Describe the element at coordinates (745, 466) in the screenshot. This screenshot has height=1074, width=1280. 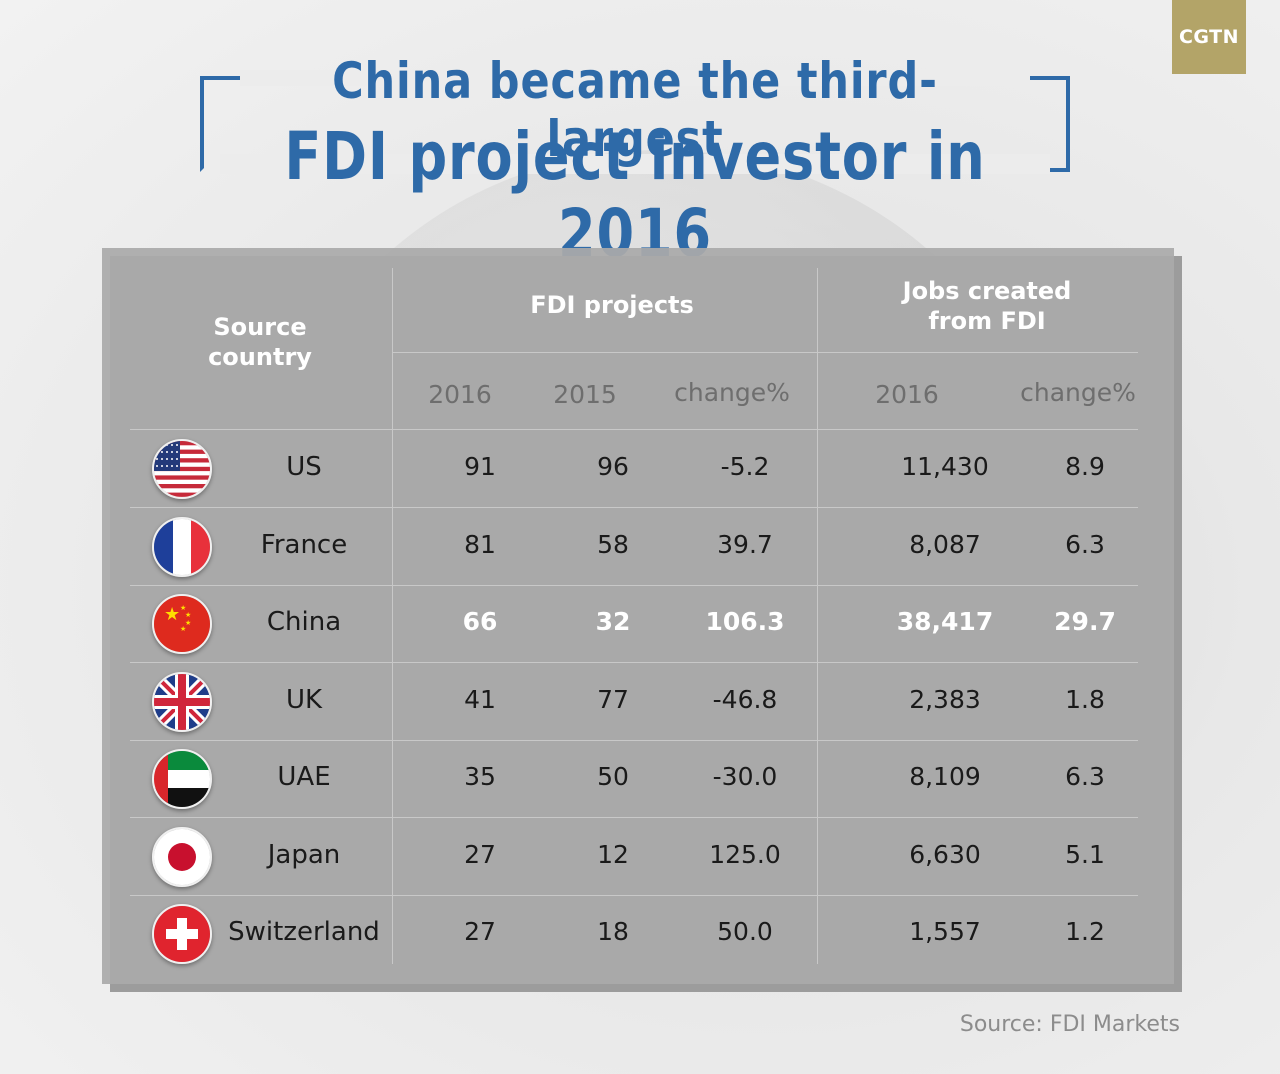
I see `cell-pchange: -5.2` at that location.